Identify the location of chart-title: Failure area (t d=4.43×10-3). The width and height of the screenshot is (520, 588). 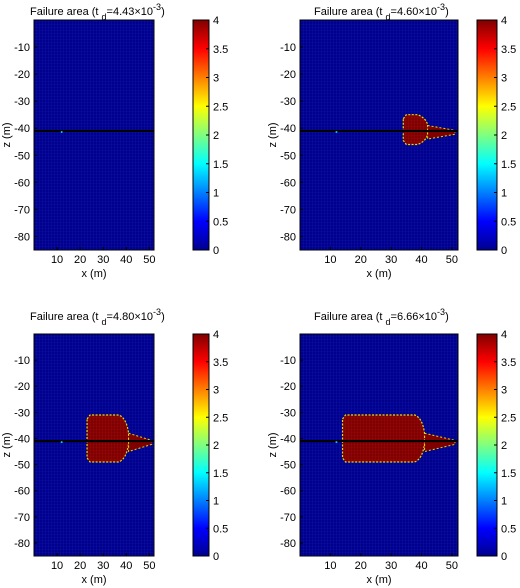
(97, 12).